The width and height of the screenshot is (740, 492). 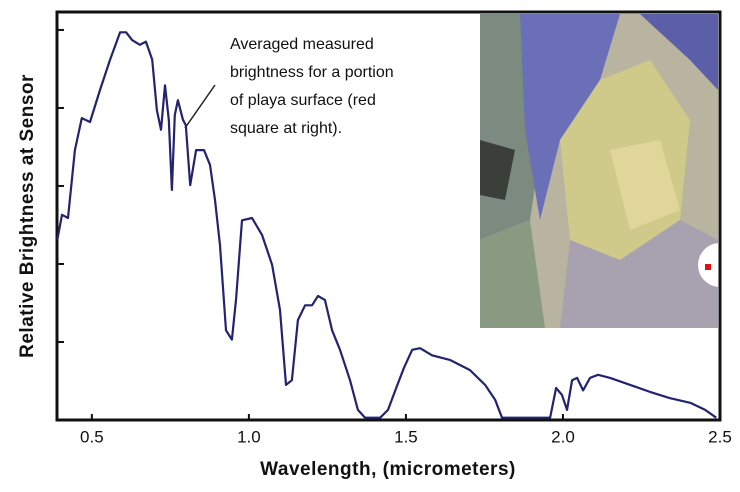 I want to click on x-axis-title: Wavelength, (micrometers), so click(x=388, y=469).